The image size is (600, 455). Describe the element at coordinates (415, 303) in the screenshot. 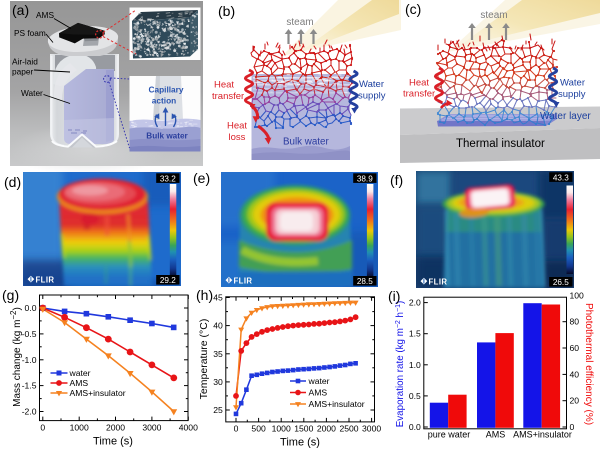

I see `svg-text: 2.0` at that location.